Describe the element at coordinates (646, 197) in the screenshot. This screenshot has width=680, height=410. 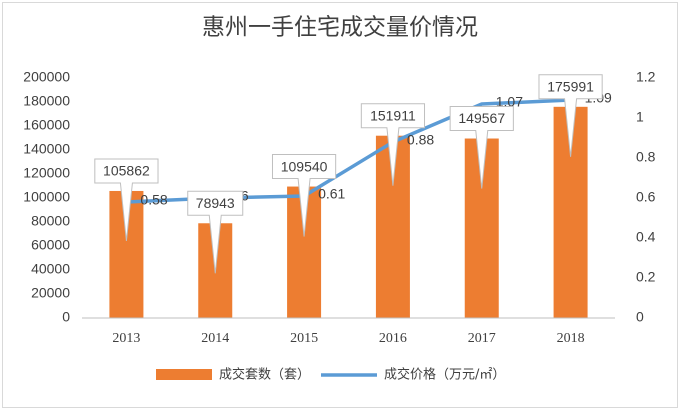
I see `y-right-tick-label: 0.6` at that location.